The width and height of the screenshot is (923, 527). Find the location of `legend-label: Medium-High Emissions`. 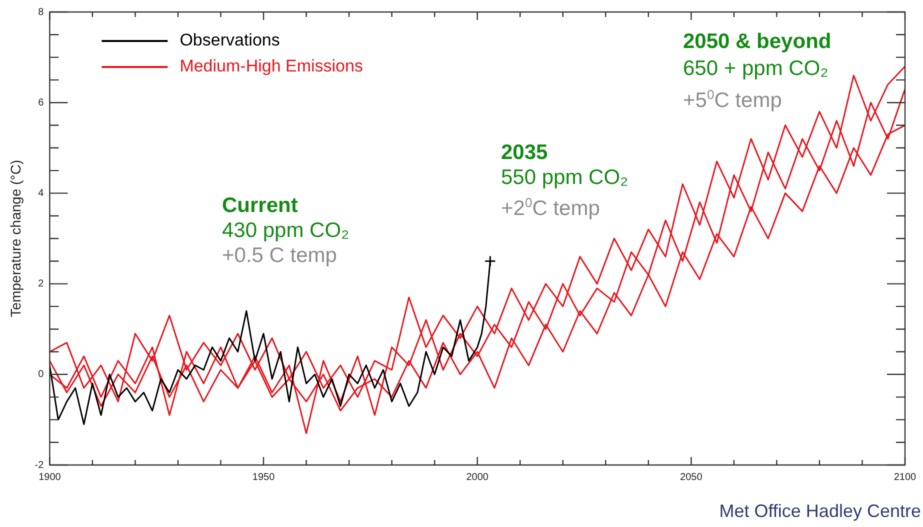

legend-label: Medium-High Emissions is located at coordinates (271, 66).